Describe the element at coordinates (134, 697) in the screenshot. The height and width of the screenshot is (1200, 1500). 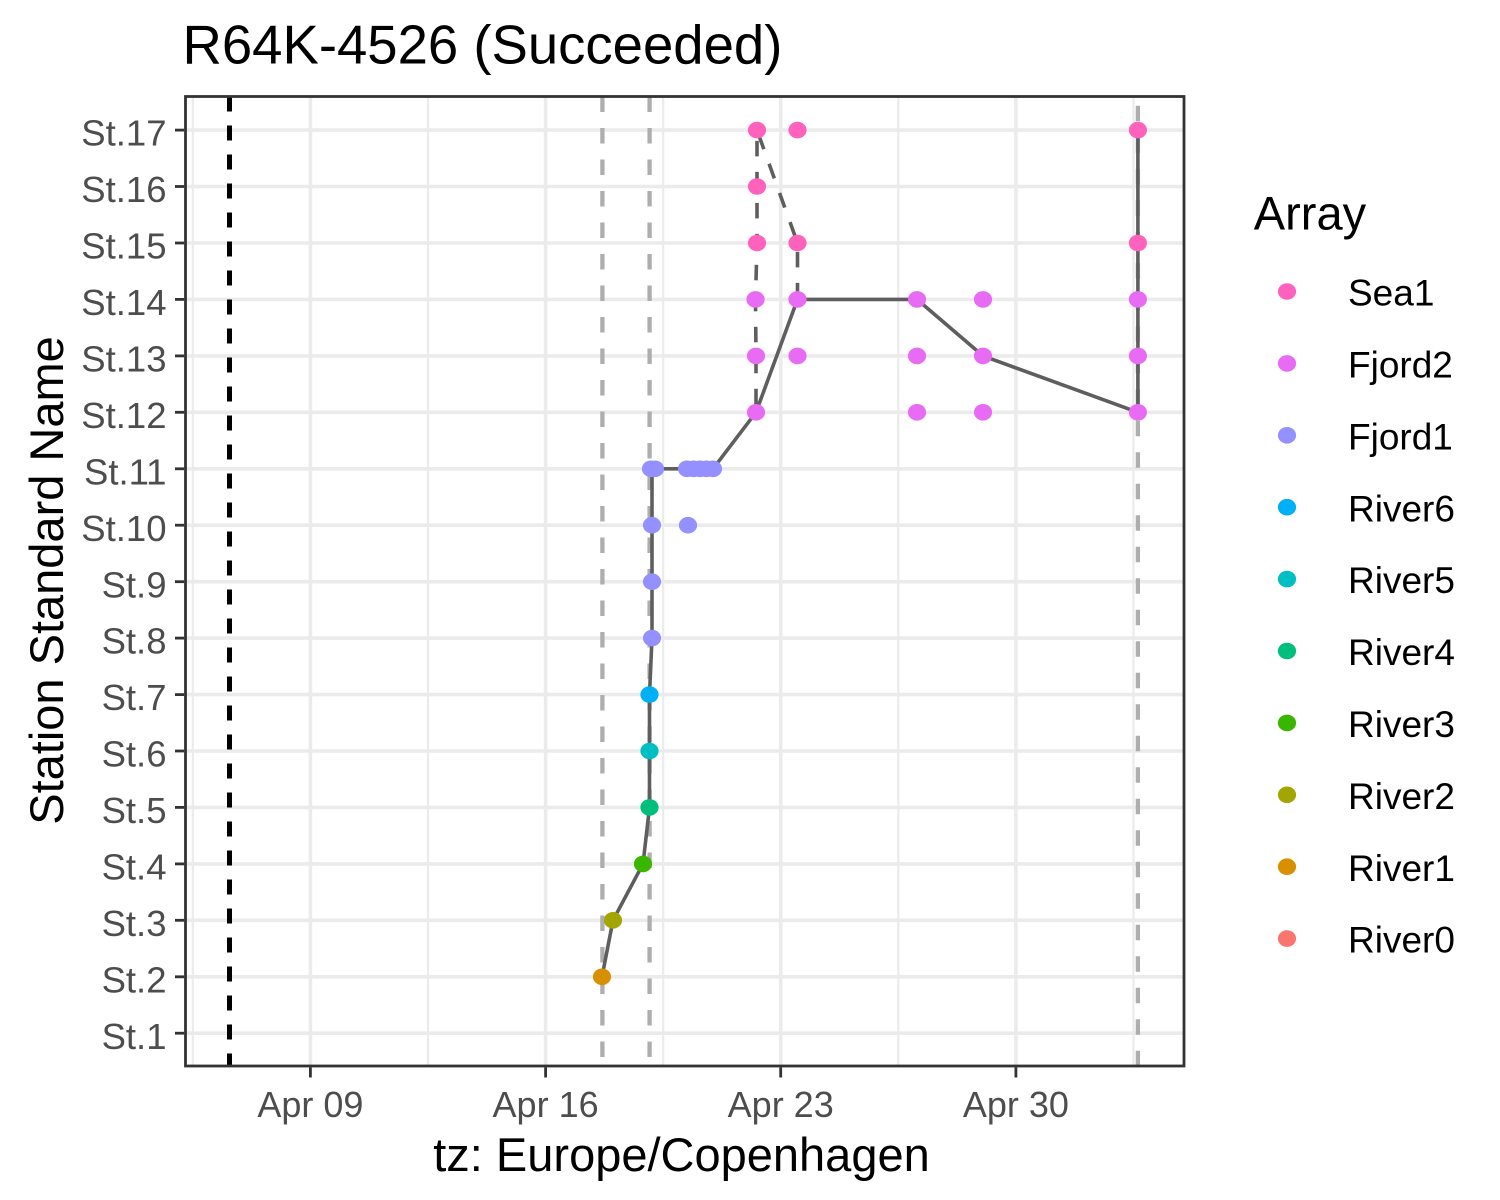
I see `svg-text: St.7` at that location.